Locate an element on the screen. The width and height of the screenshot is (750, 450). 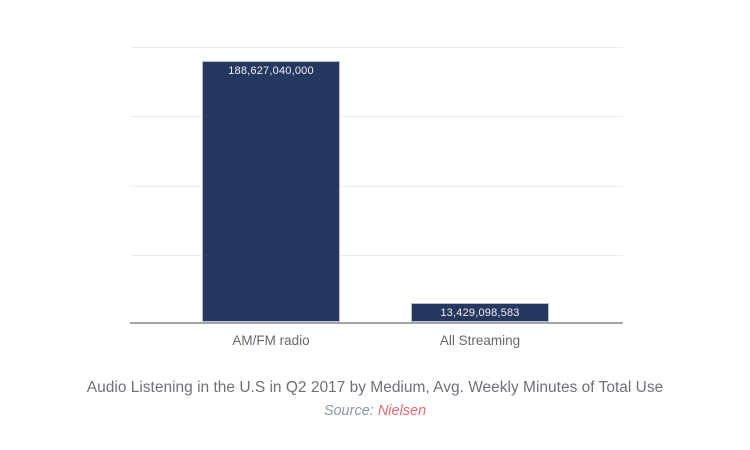
bar-value-label: 13,429,098,583 is located at coordinates (480, 313).